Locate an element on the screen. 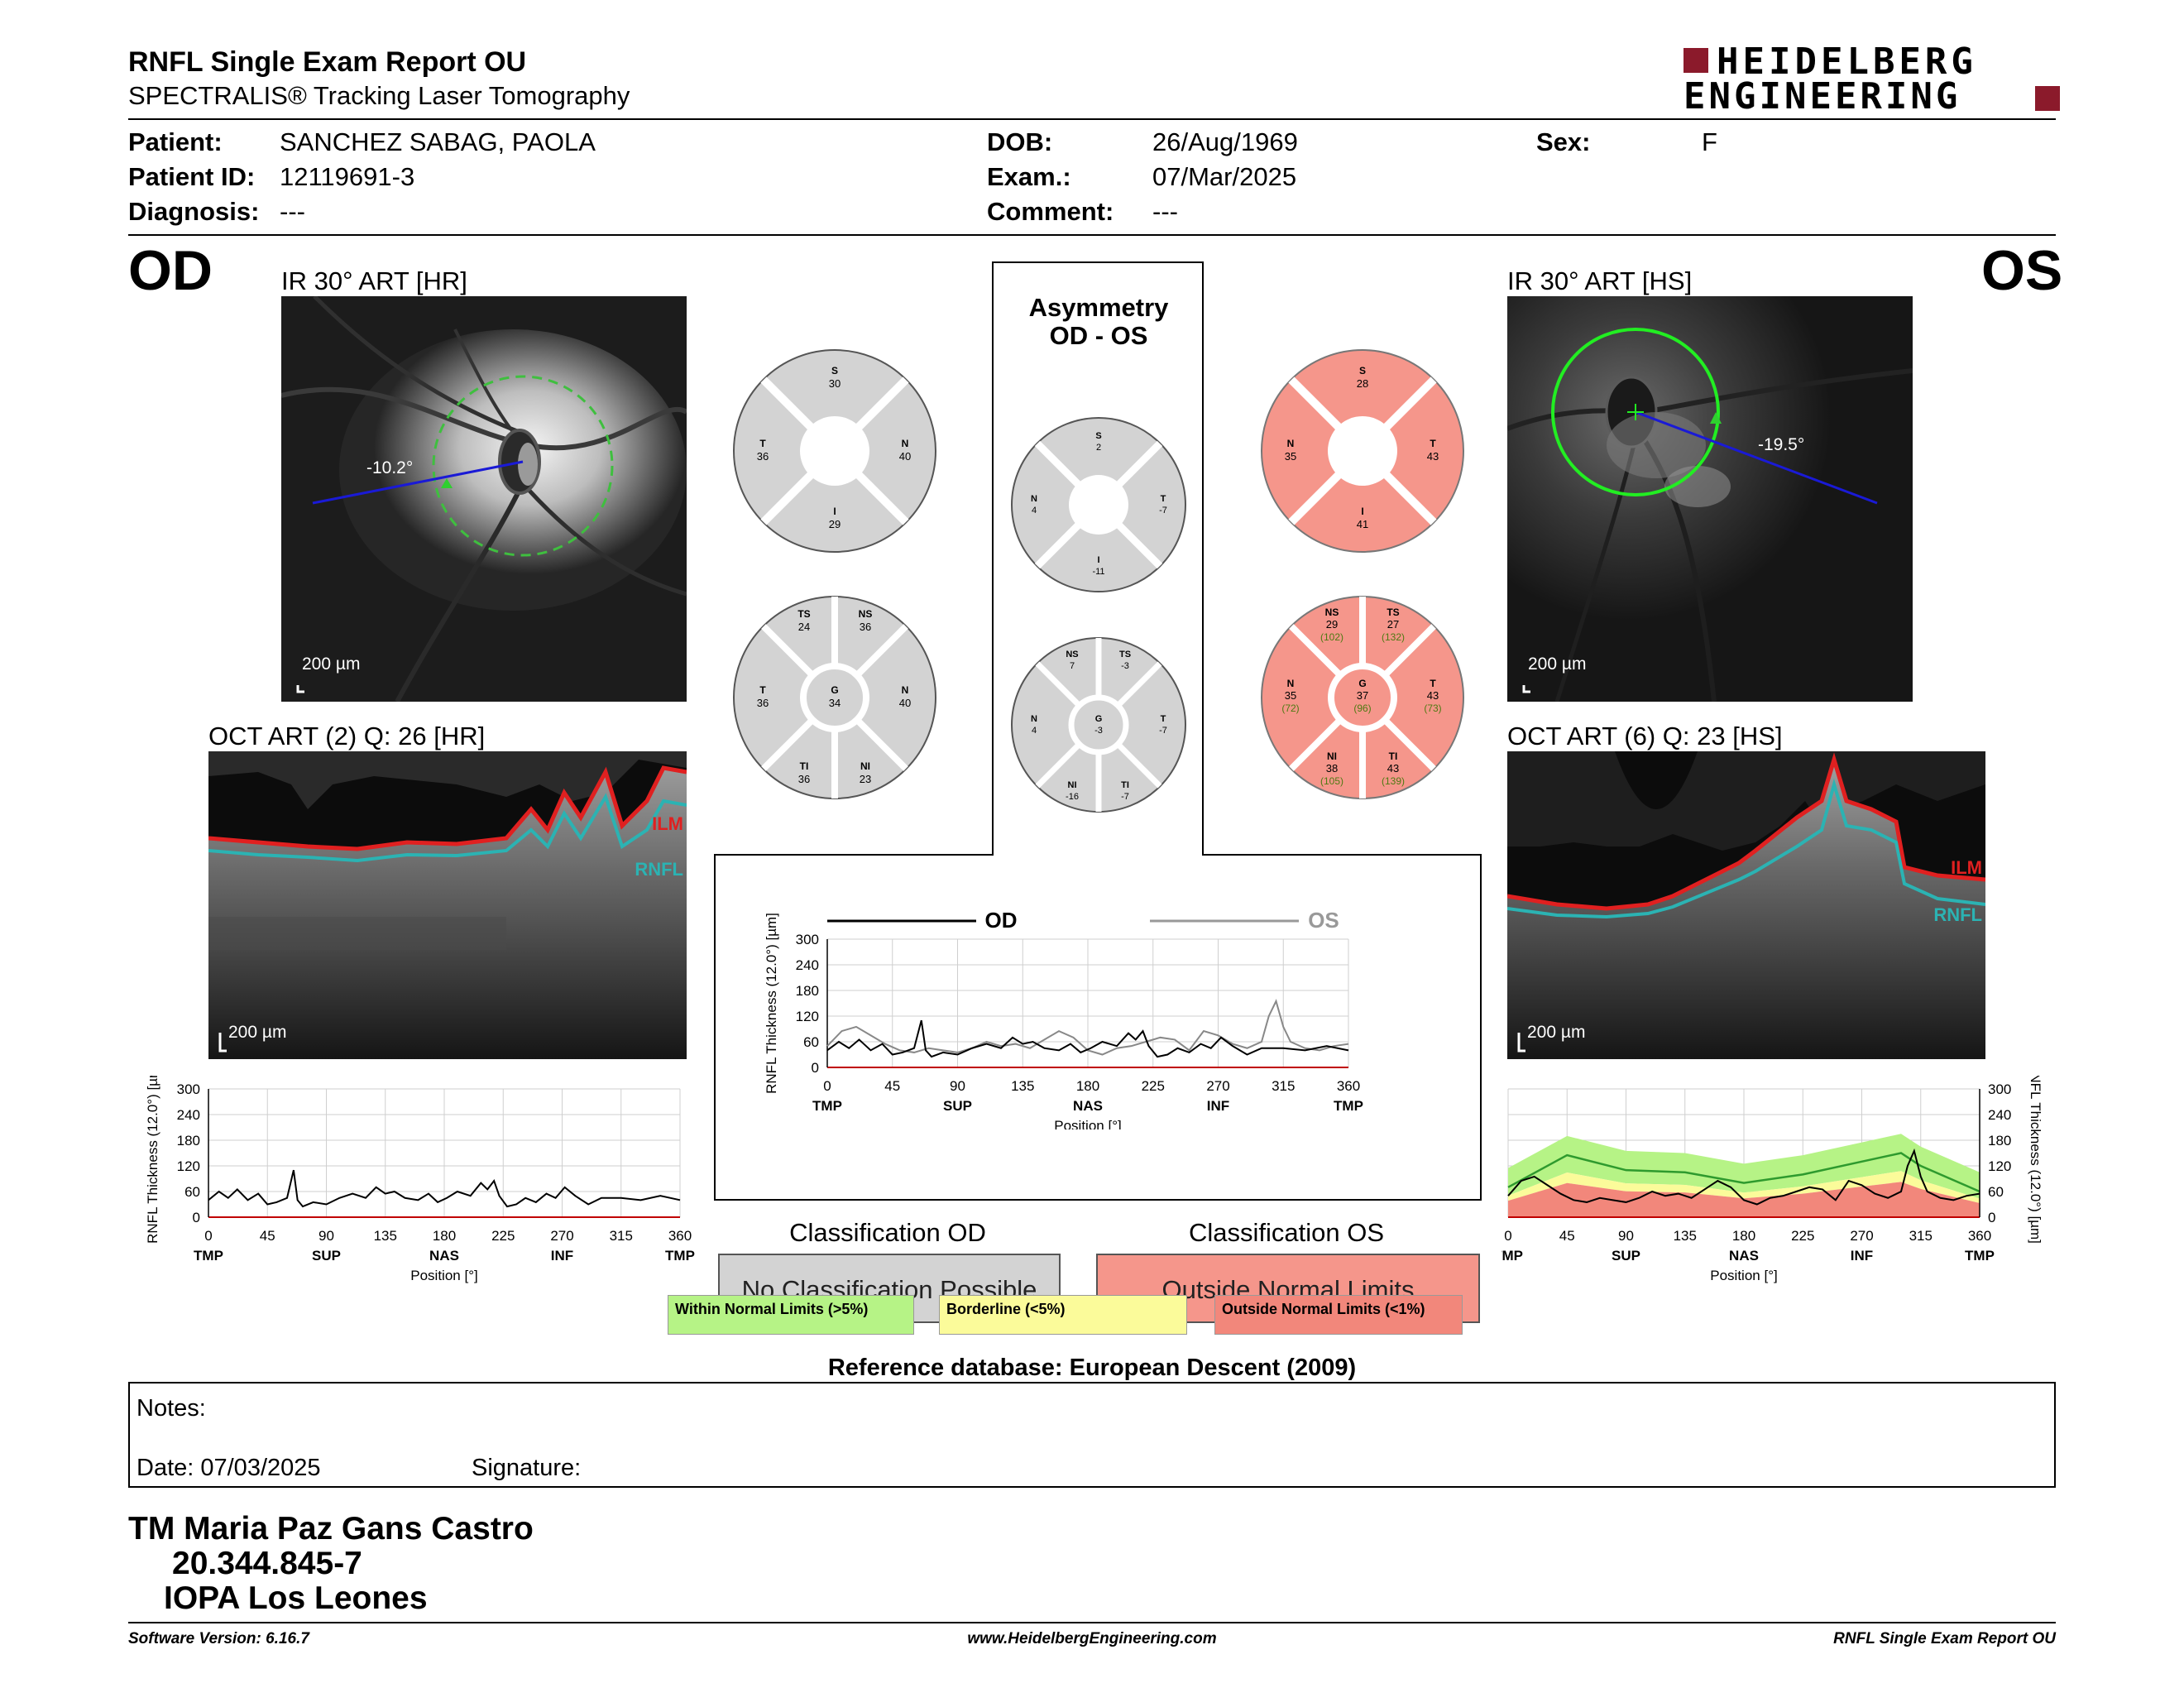 This screenshot has width=2184, height=1688. os-ir-title: IR 30° ART [HS] is located at coordinates (1600, 280).